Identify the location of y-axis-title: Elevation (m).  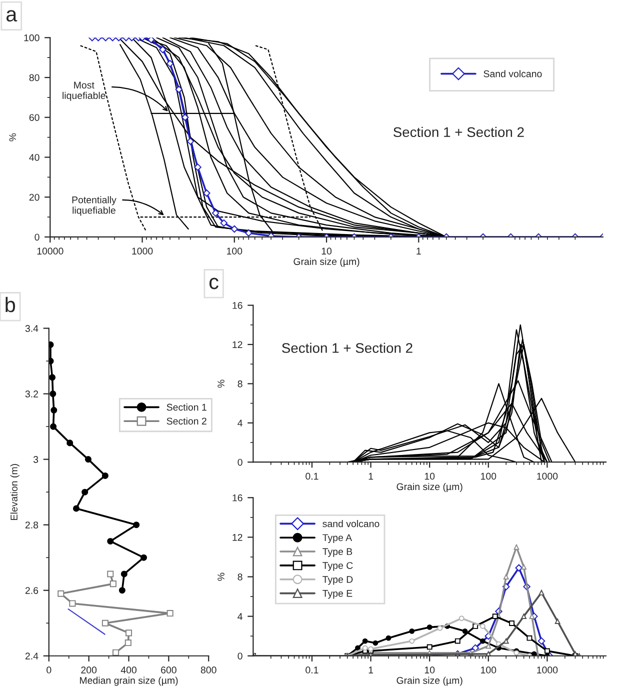
(15, 492).